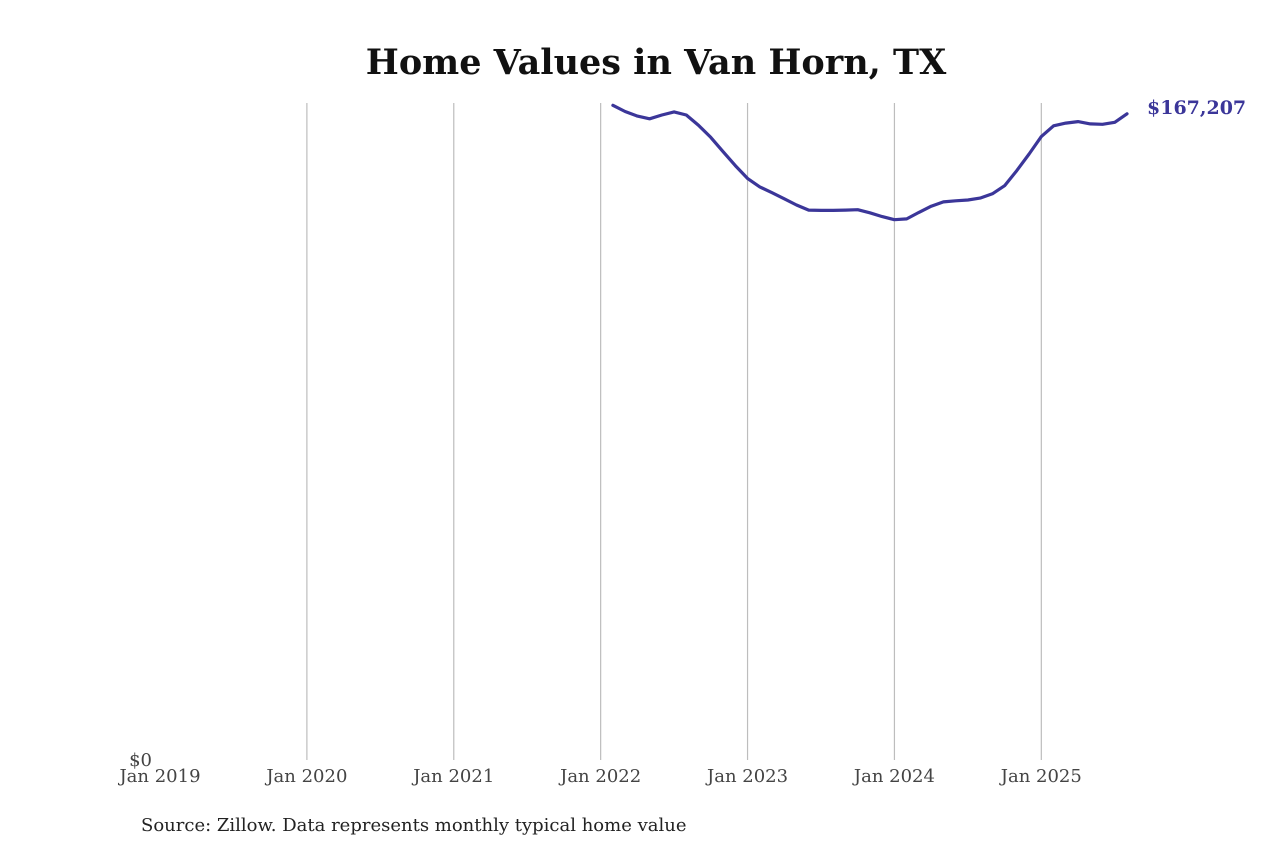 This screenshot has width=1280, height=853. Describe the element at coordinates (746, 776) in the screenshot. I see `x-tick-label: Jan 2023` at that location.